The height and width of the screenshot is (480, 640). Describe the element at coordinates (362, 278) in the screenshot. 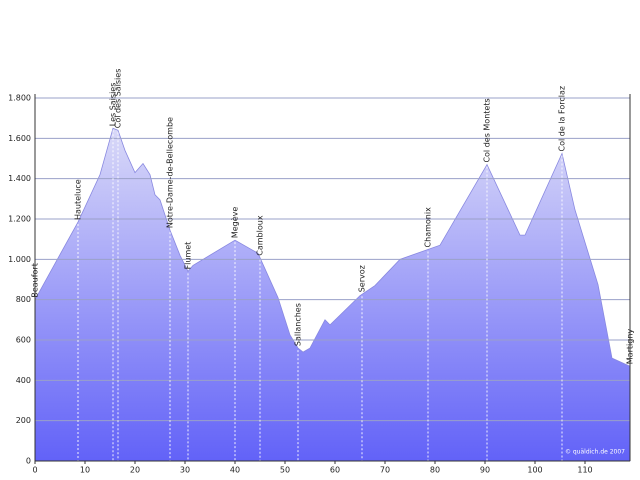

I see `waypoint-label: Servoz` at that location.